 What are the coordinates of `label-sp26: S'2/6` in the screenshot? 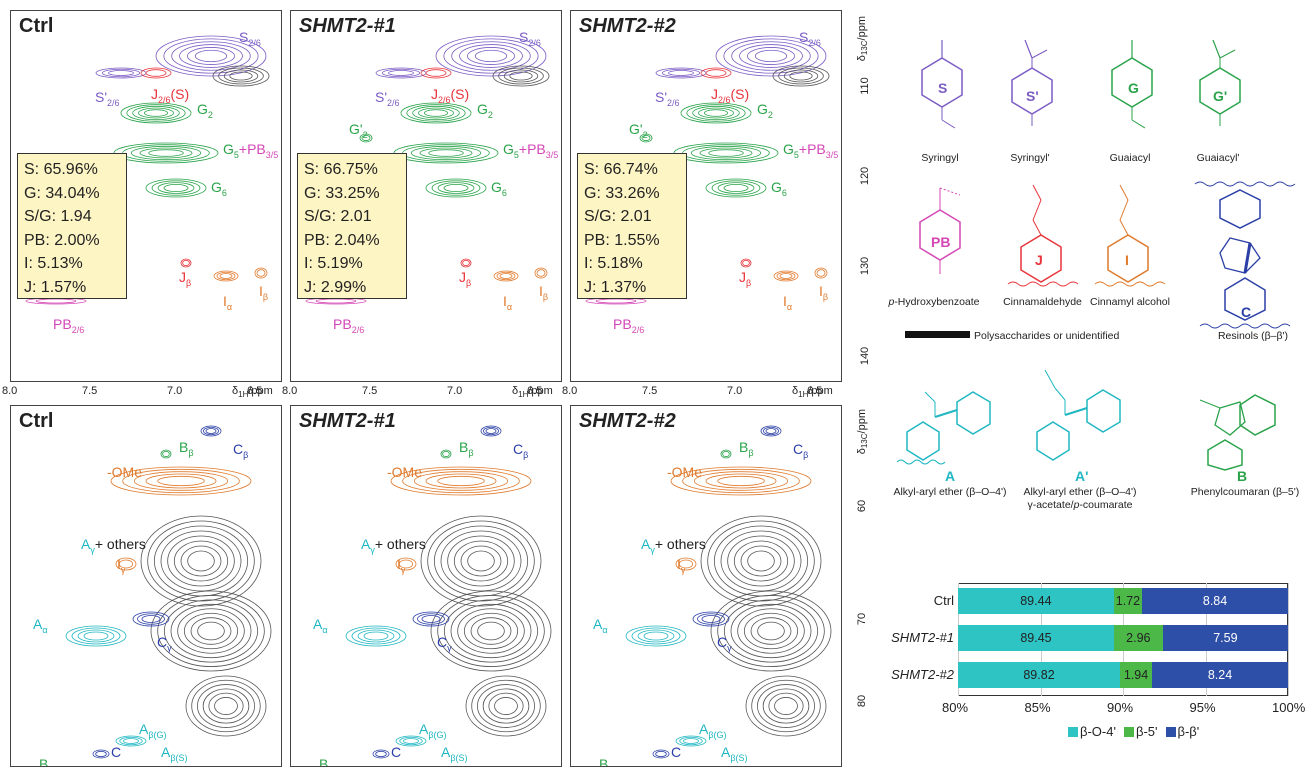 It's located at (667, 98).